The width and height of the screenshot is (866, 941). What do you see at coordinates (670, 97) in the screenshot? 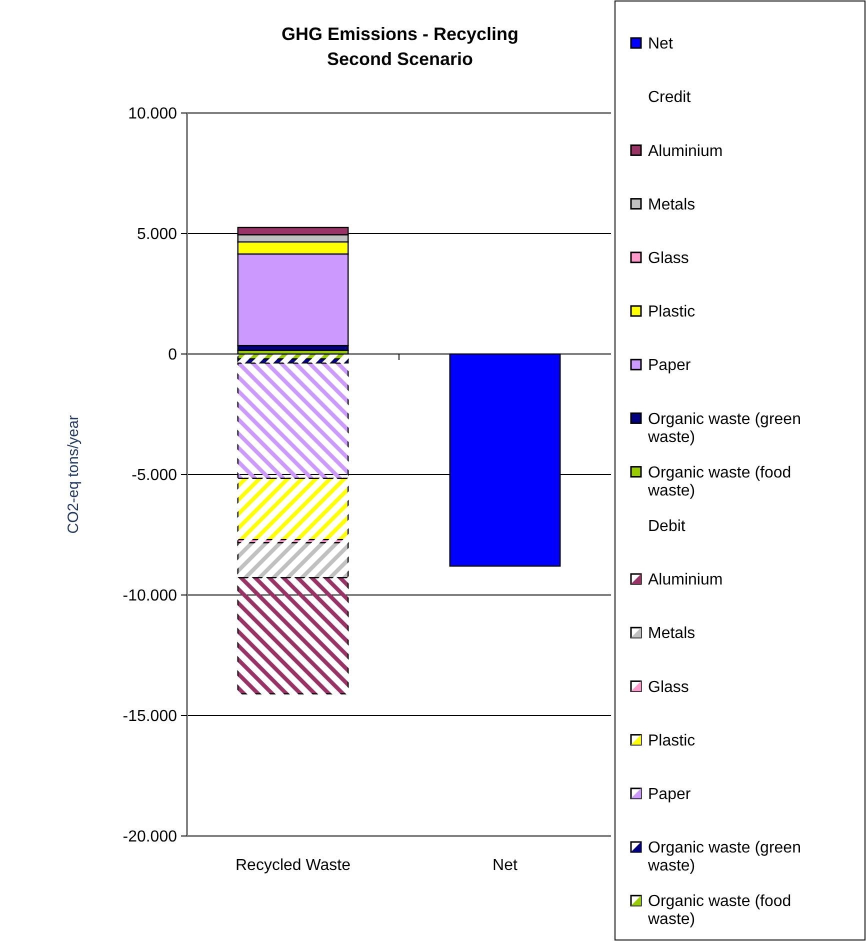
I see `text: Credit` at bounding box center [670, 97].